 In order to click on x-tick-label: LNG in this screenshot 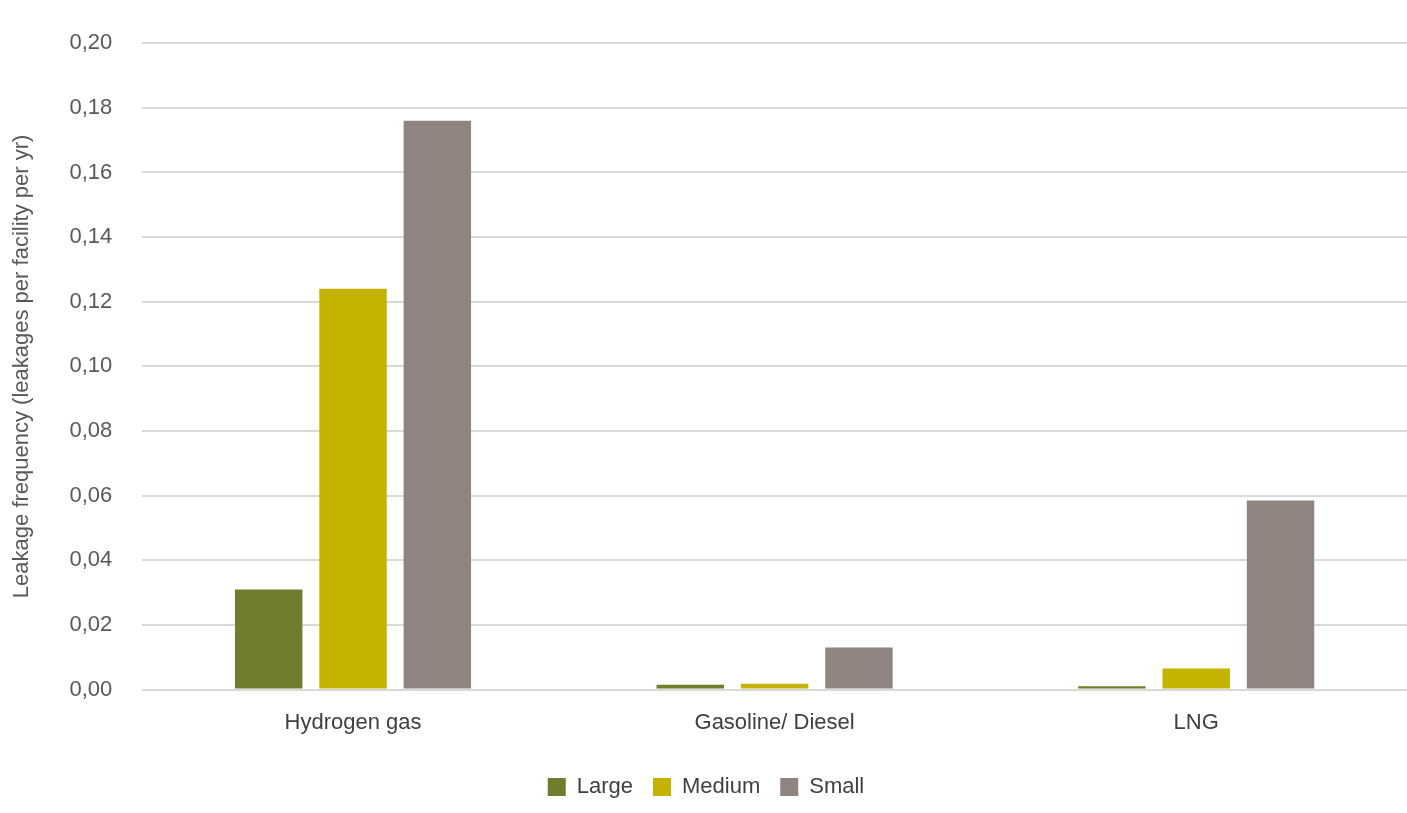, I will do `click(1196, 721)`.